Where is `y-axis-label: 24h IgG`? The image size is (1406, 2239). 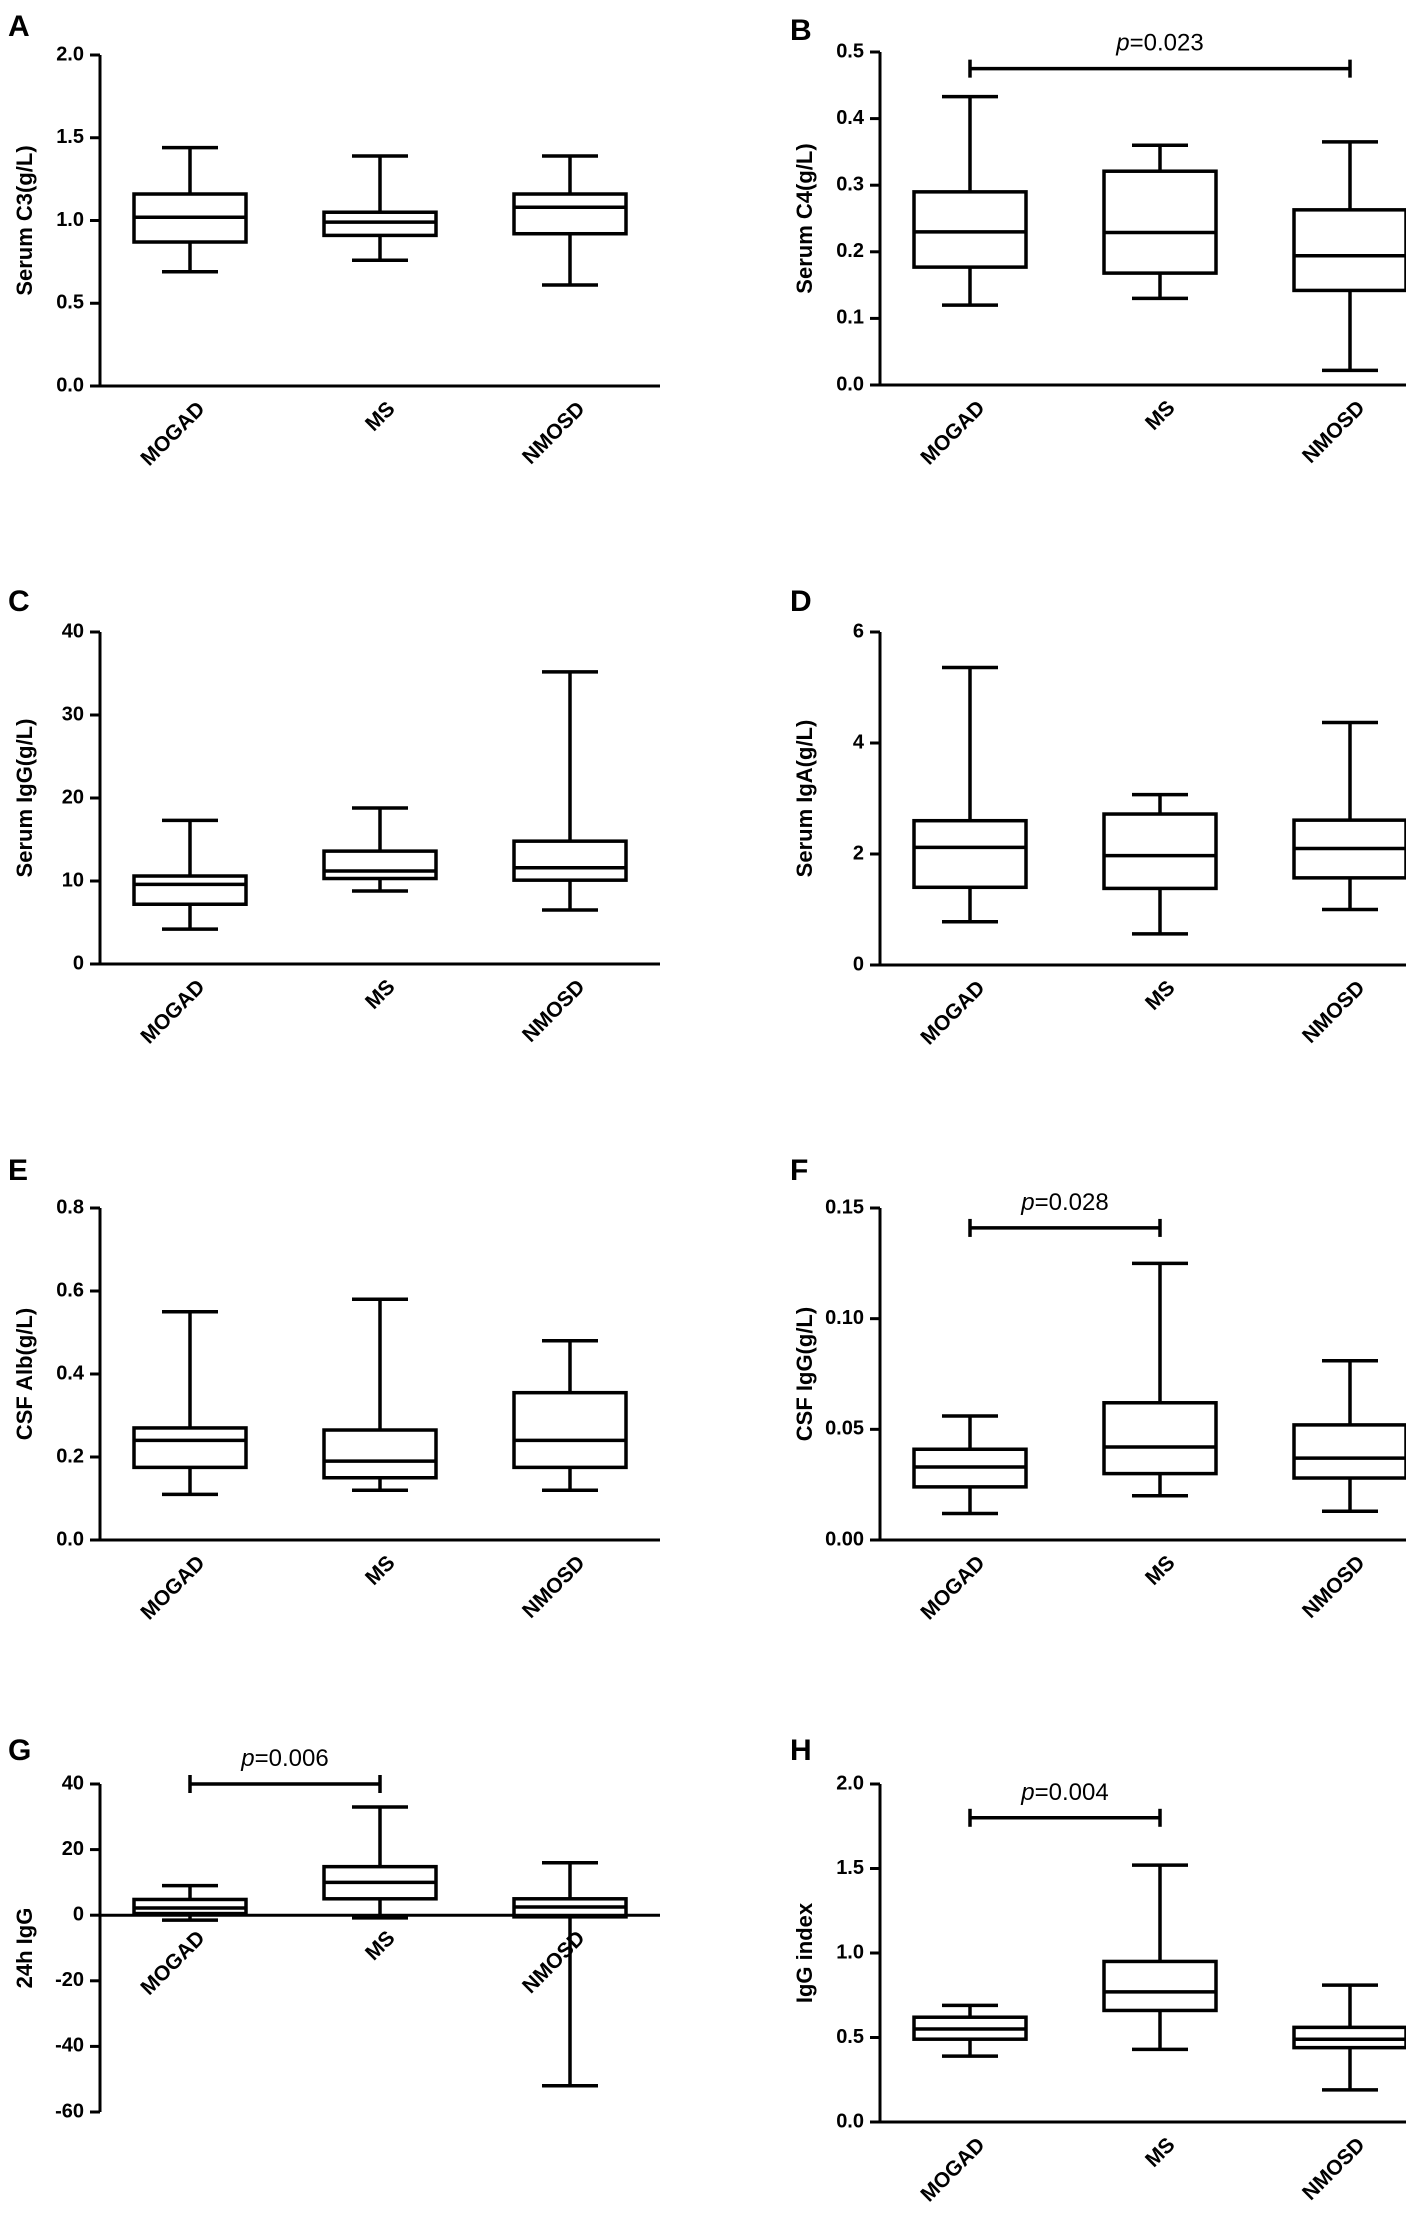
y-axis-label: 24h IgG is located at coordinates (24, 1948).